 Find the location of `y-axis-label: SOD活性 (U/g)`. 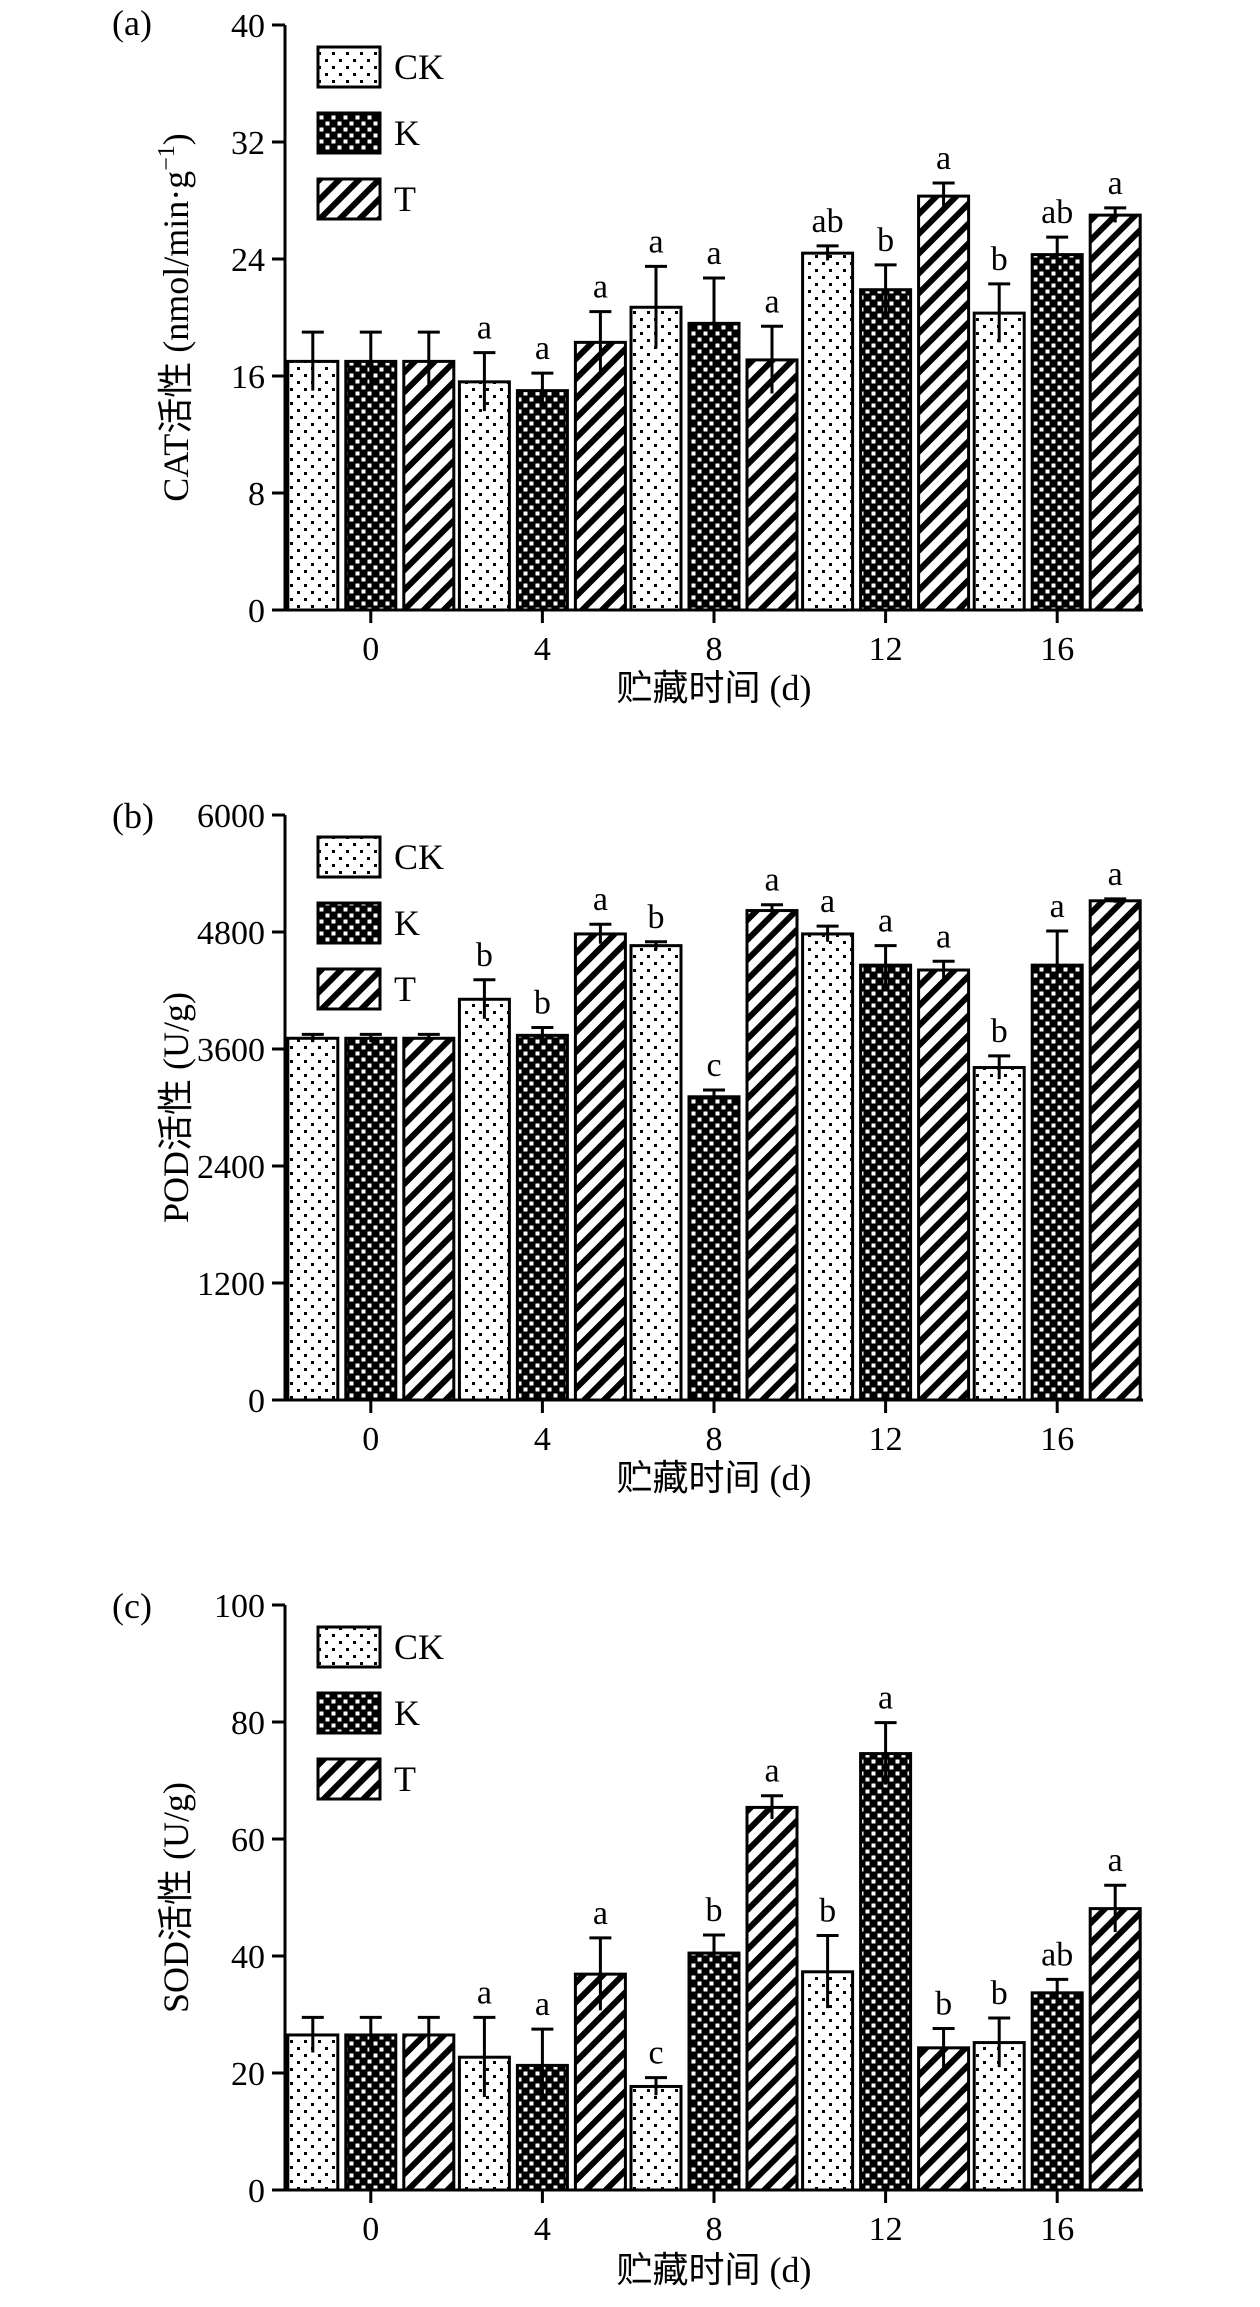

y-axis-label: SOD活性 (U/g) is located at coordinates (176, 1897).